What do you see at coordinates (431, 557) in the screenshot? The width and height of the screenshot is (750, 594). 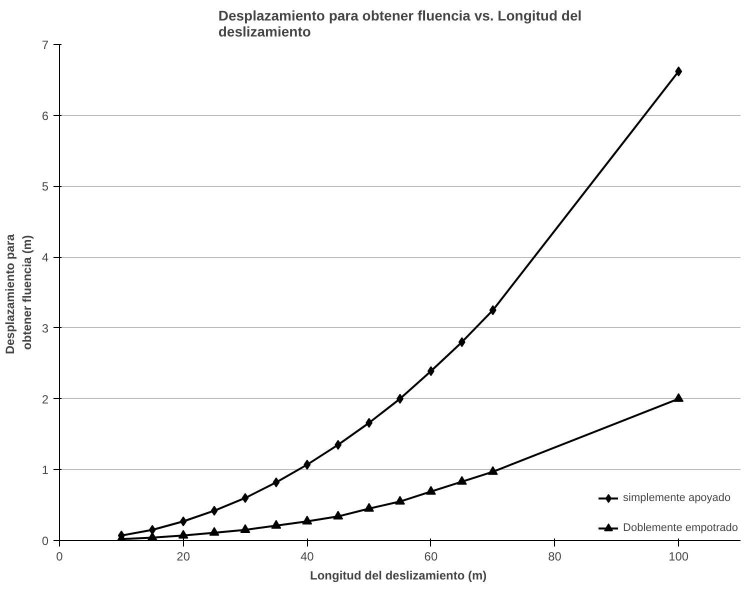 I see `x-tick-label: 60` at bounding box center [431, 557].